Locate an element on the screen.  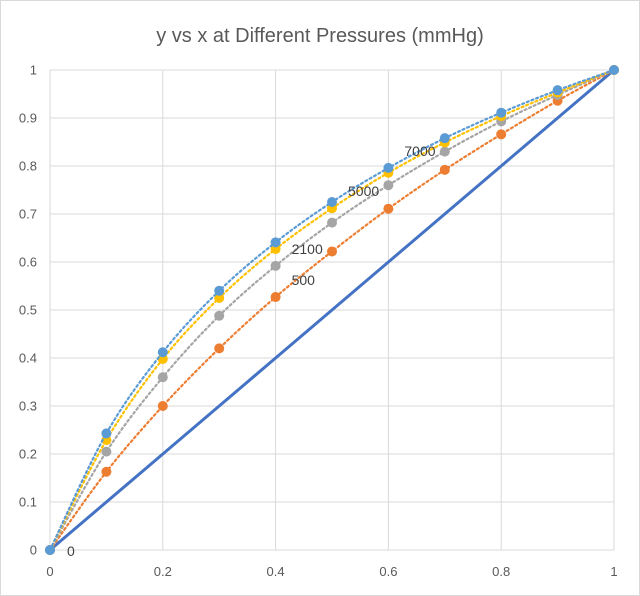
y-tick-label: 0.8 is located at coordinates (28, 166).